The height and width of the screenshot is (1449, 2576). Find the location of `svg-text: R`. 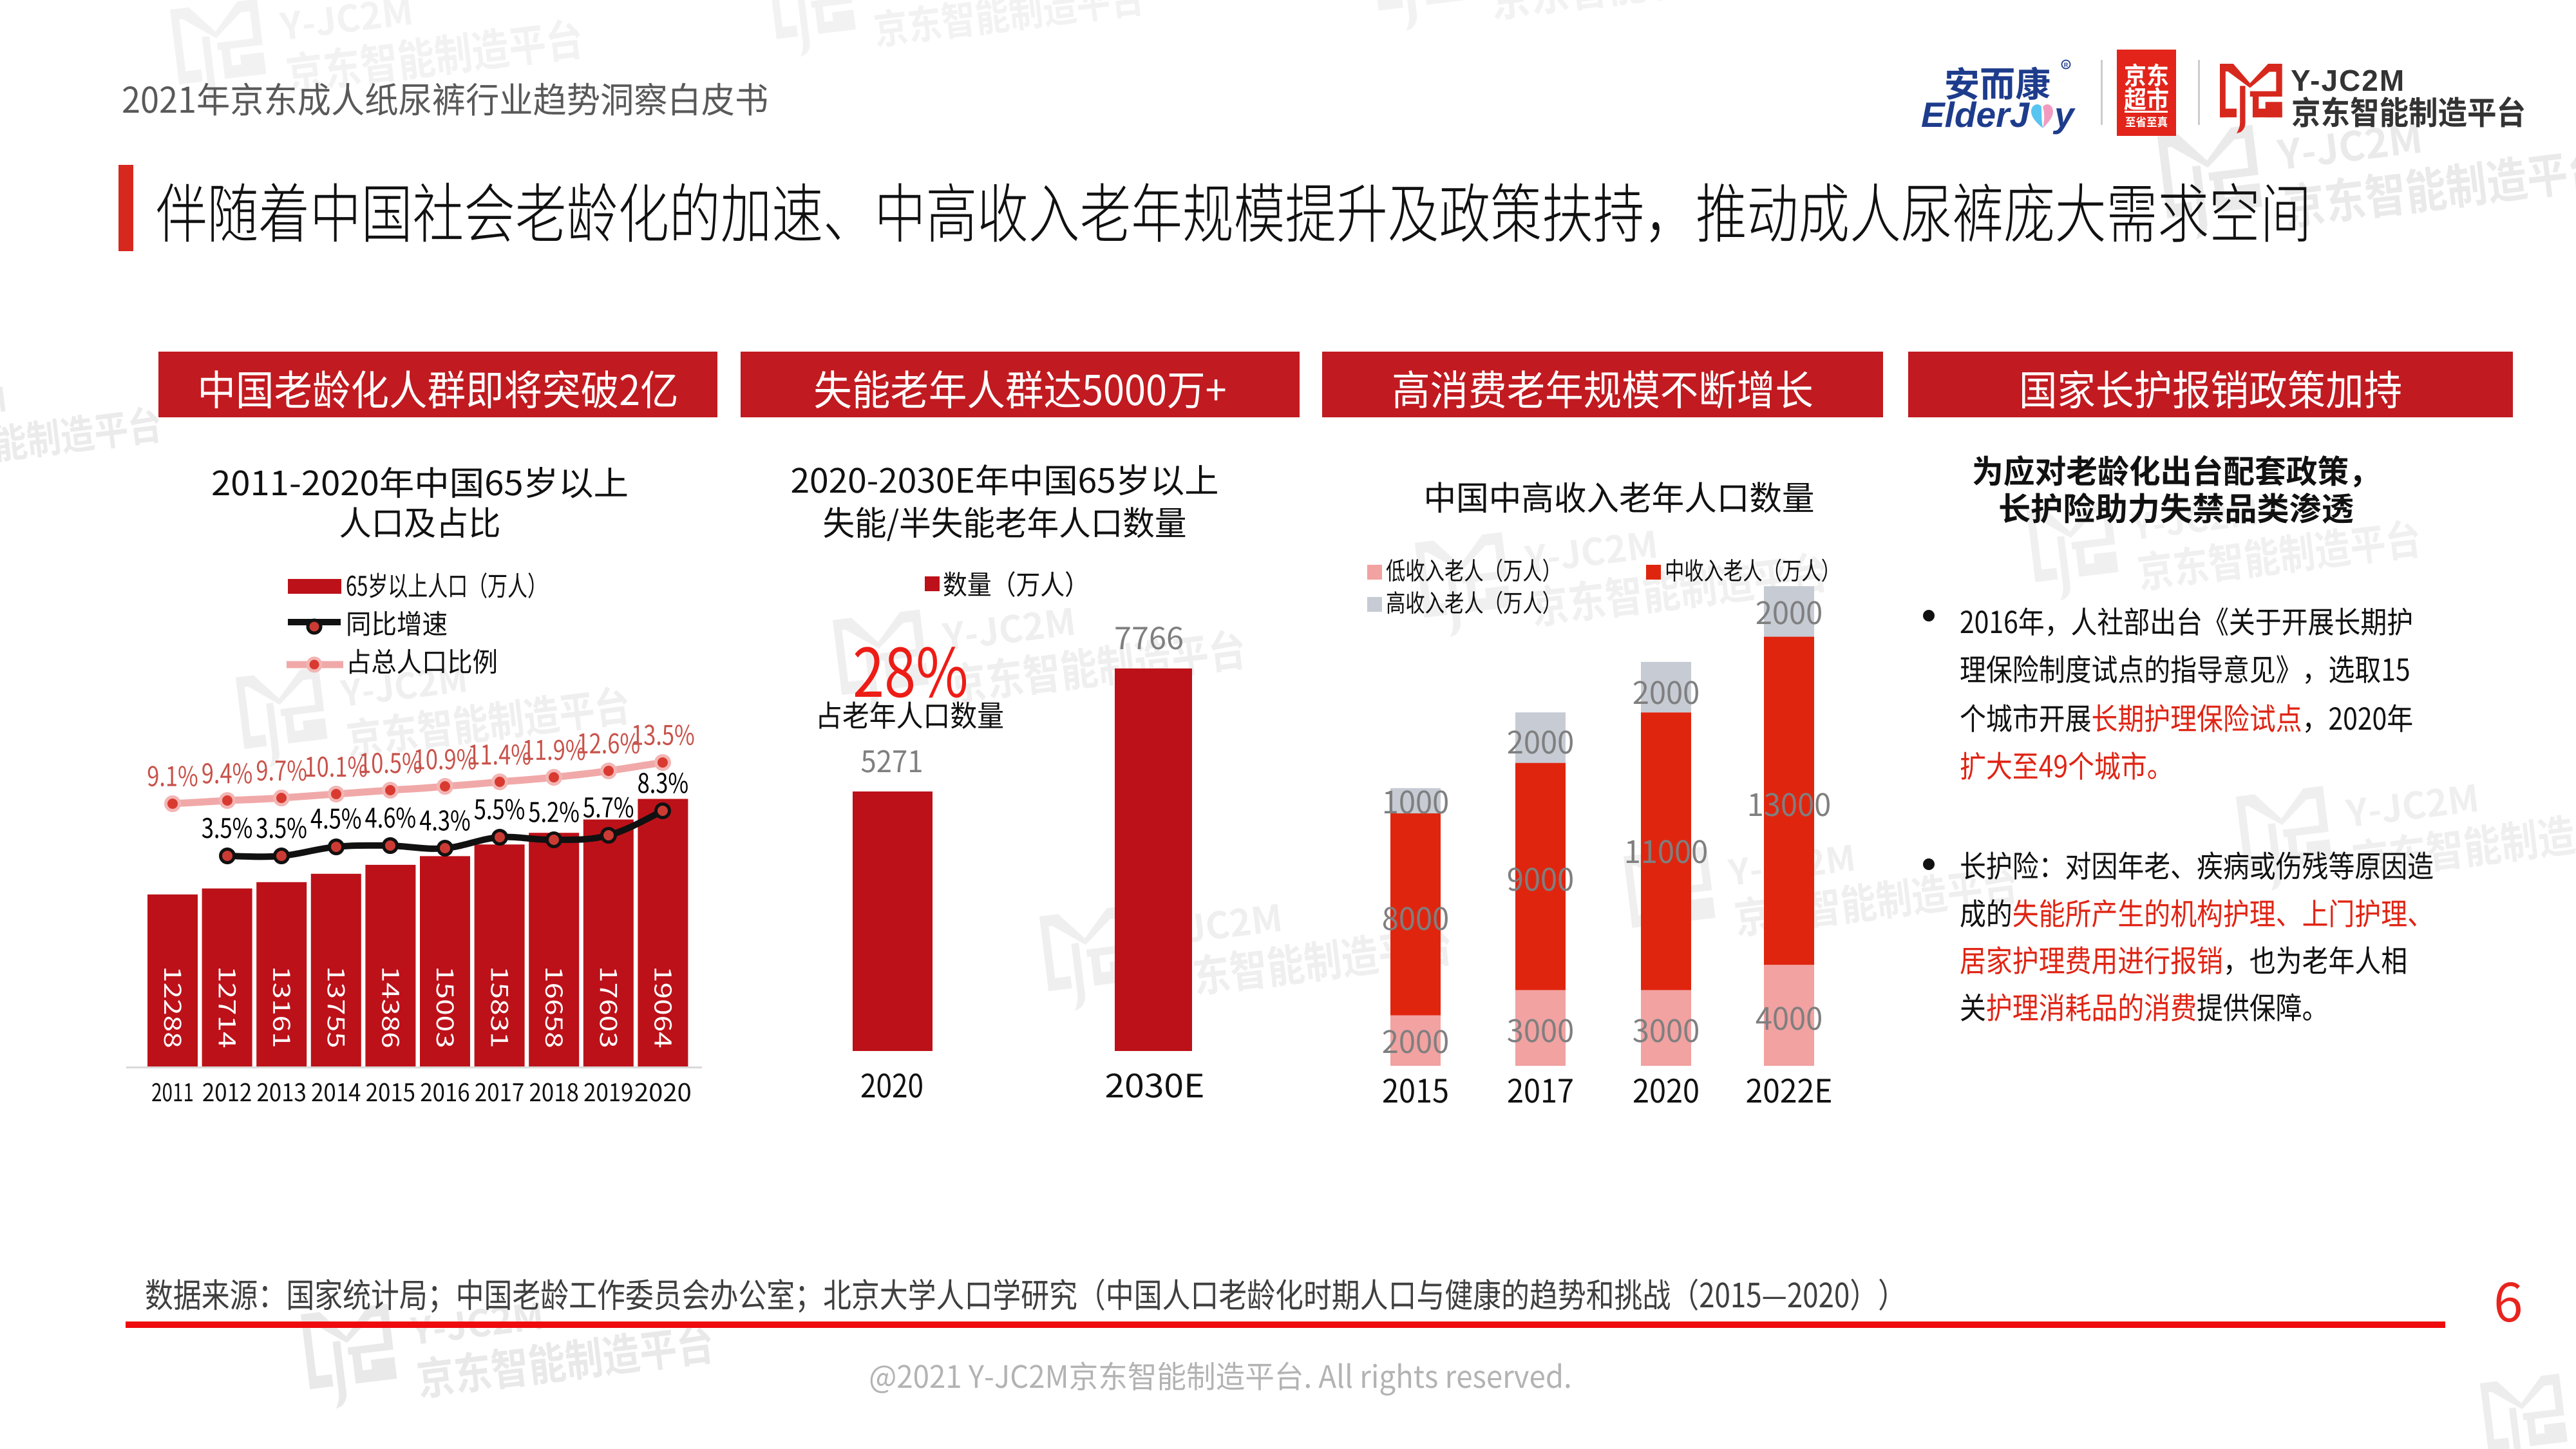

svg-text: R is located at coordinates (2066, 65).